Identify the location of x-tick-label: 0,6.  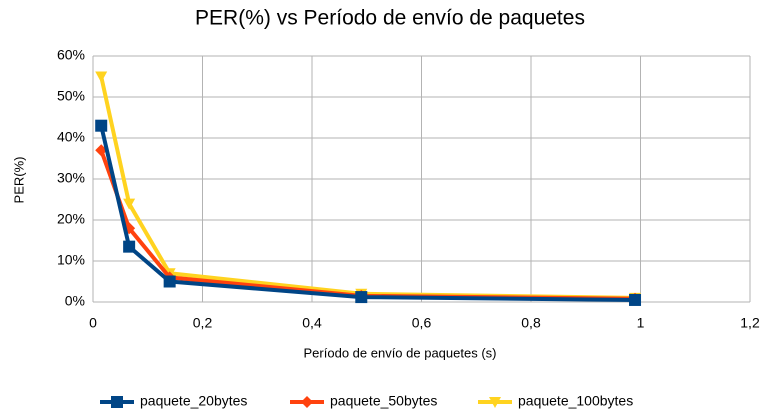
(422, 323).